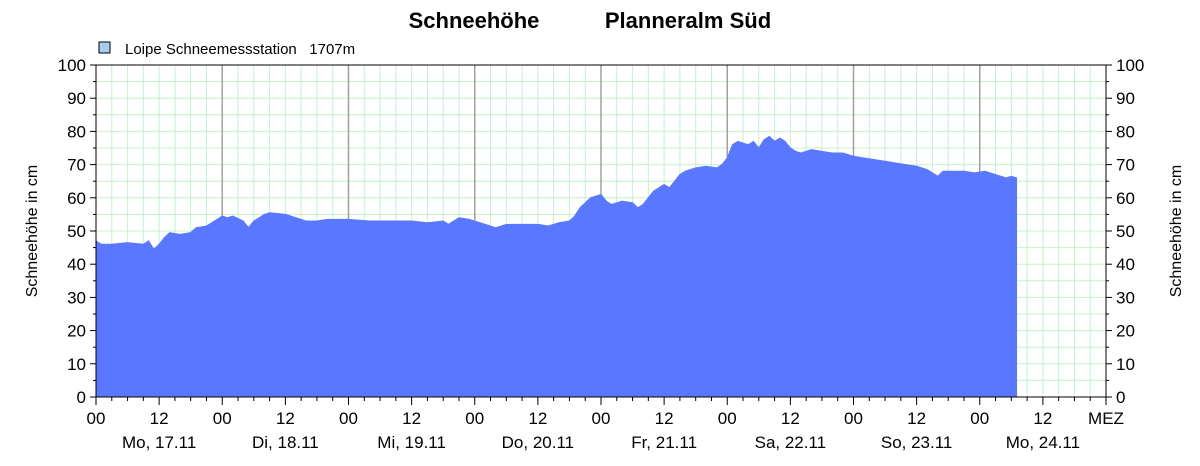 The height and width of the screenshot is (466, 1200). Describe the element at coordinates (1125, 98) in the screenshot. I see `y-tick-label-right: 90` at that location.